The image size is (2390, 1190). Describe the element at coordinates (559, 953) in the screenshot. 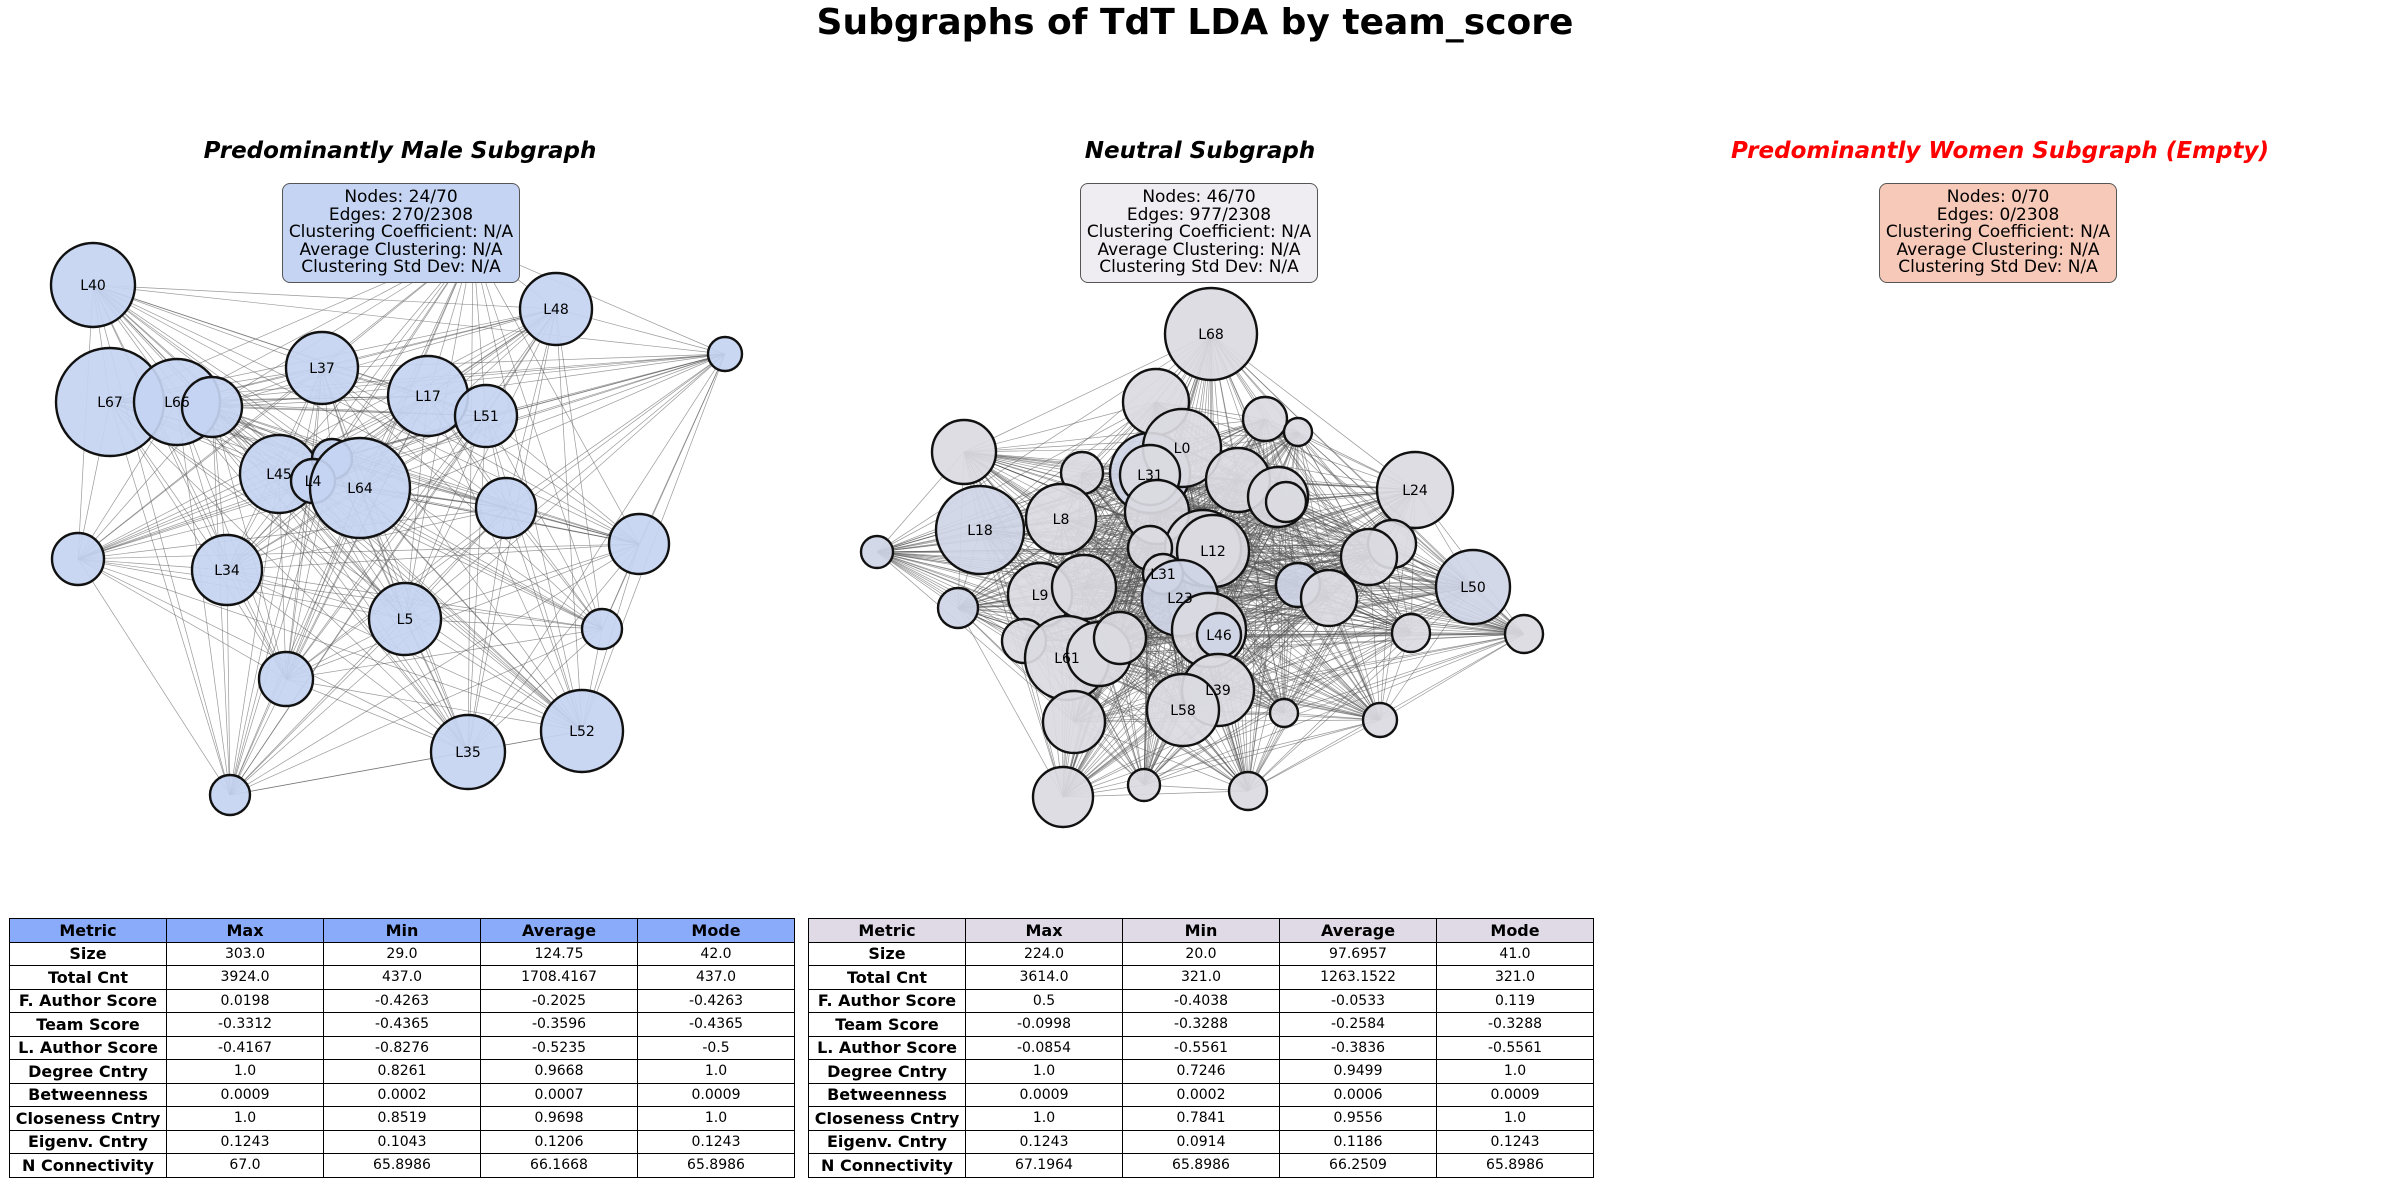

I see `metric-value-cell: 124.75` at that location.